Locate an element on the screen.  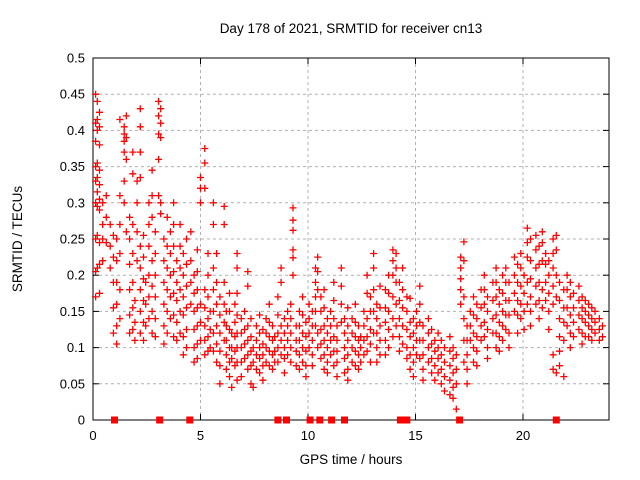
x-tick-label: 0 is located at coordinates (92, 435).